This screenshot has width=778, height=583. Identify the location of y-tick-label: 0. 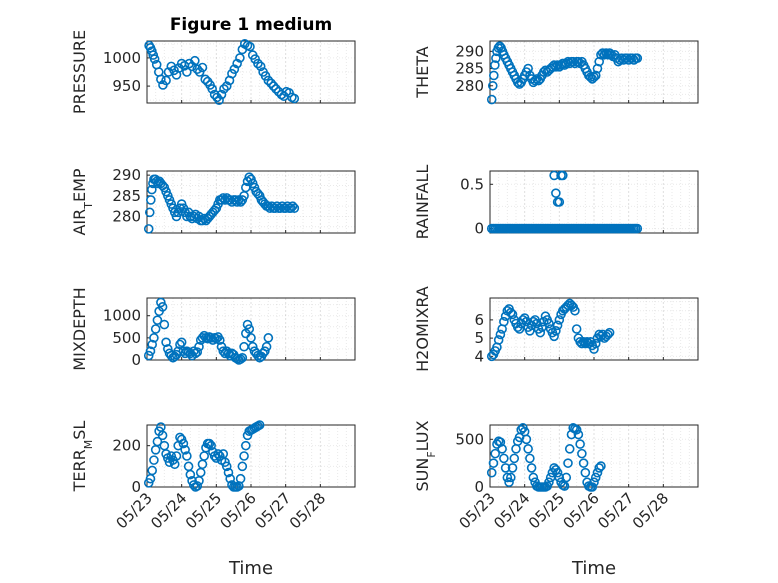
(479, 487).